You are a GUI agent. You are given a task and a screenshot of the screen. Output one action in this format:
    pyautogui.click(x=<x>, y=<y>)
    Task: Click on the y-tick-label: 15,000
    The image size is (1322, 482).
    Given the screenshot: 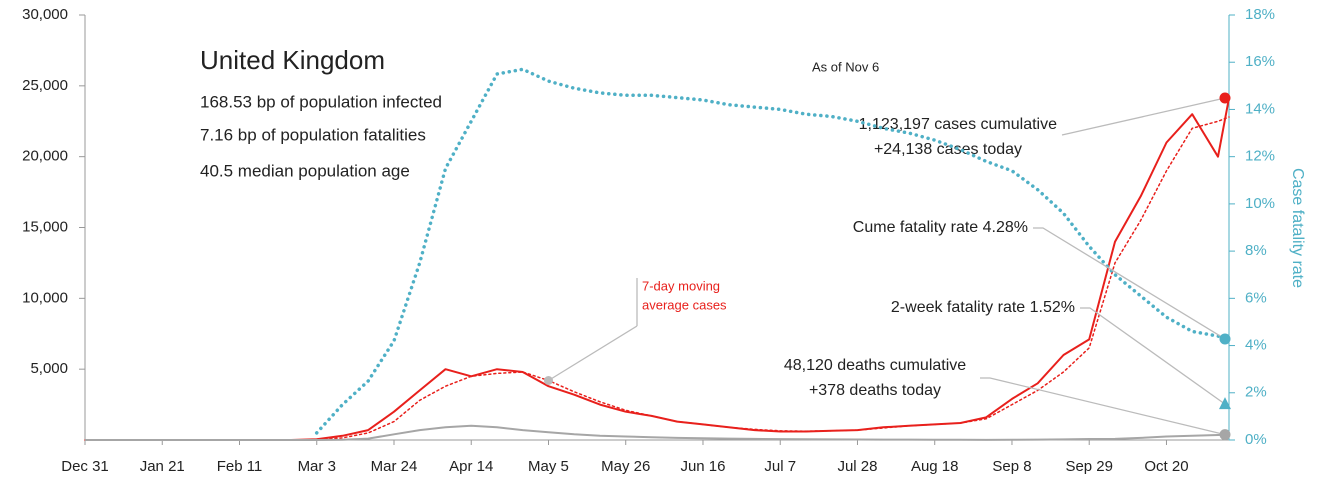 What is the action you would take?
    pyautogui.click(x=45, y=226)
    